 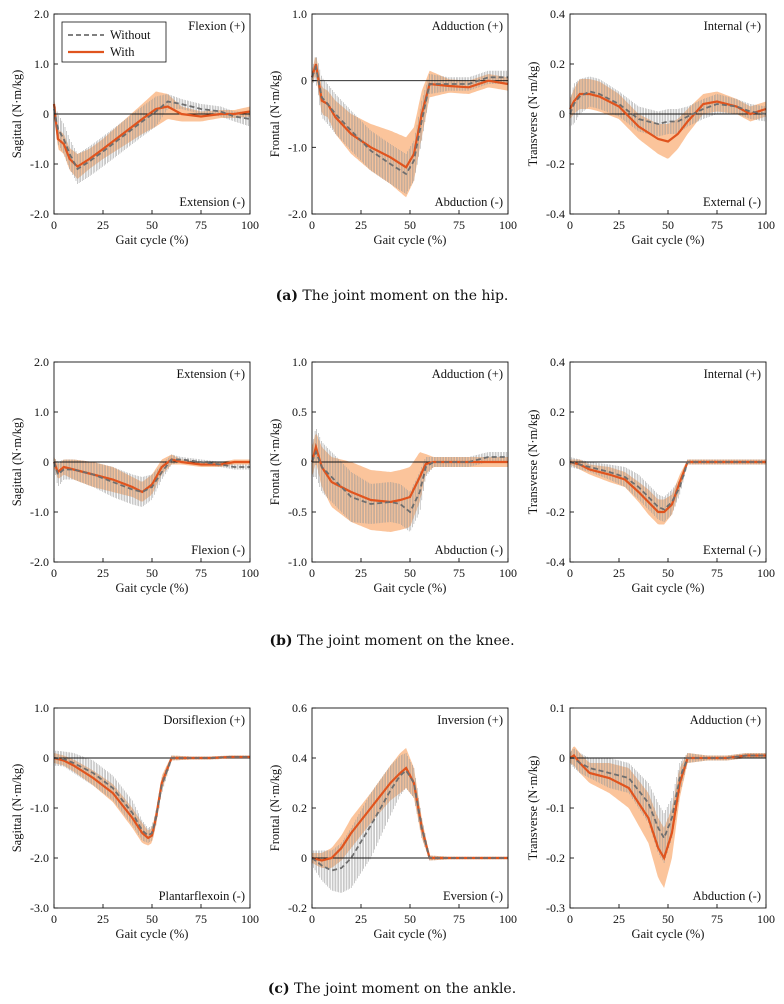 What do you see at coordinates (470, 720) in the screenshot?
I see `top-annotation: Inversion (+)` at bounding box center [470, 720].